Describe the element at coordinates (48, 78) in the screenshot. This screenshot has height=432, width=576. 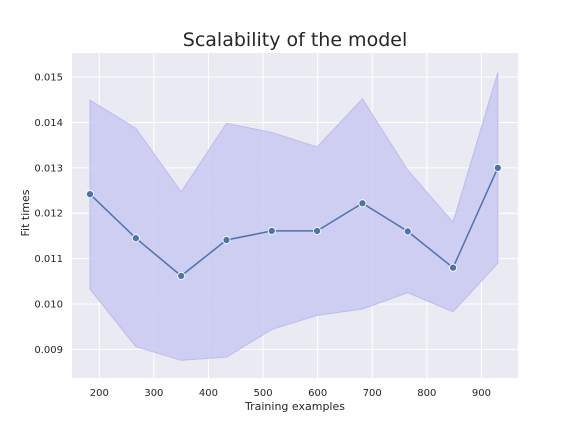
I see `y-tick-label: 0.015` at that location.